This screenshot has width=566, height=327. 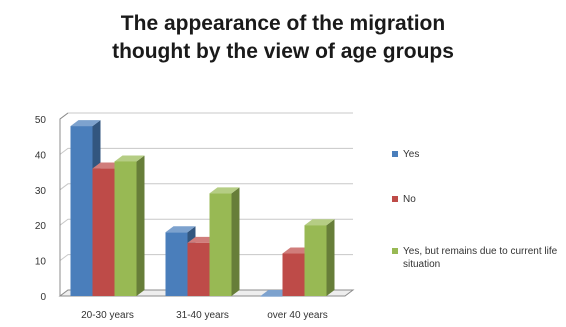 What do you see at coordinates (64, 204) in the screenshot?
I see `y-axis` at bounding box center [64, 204].